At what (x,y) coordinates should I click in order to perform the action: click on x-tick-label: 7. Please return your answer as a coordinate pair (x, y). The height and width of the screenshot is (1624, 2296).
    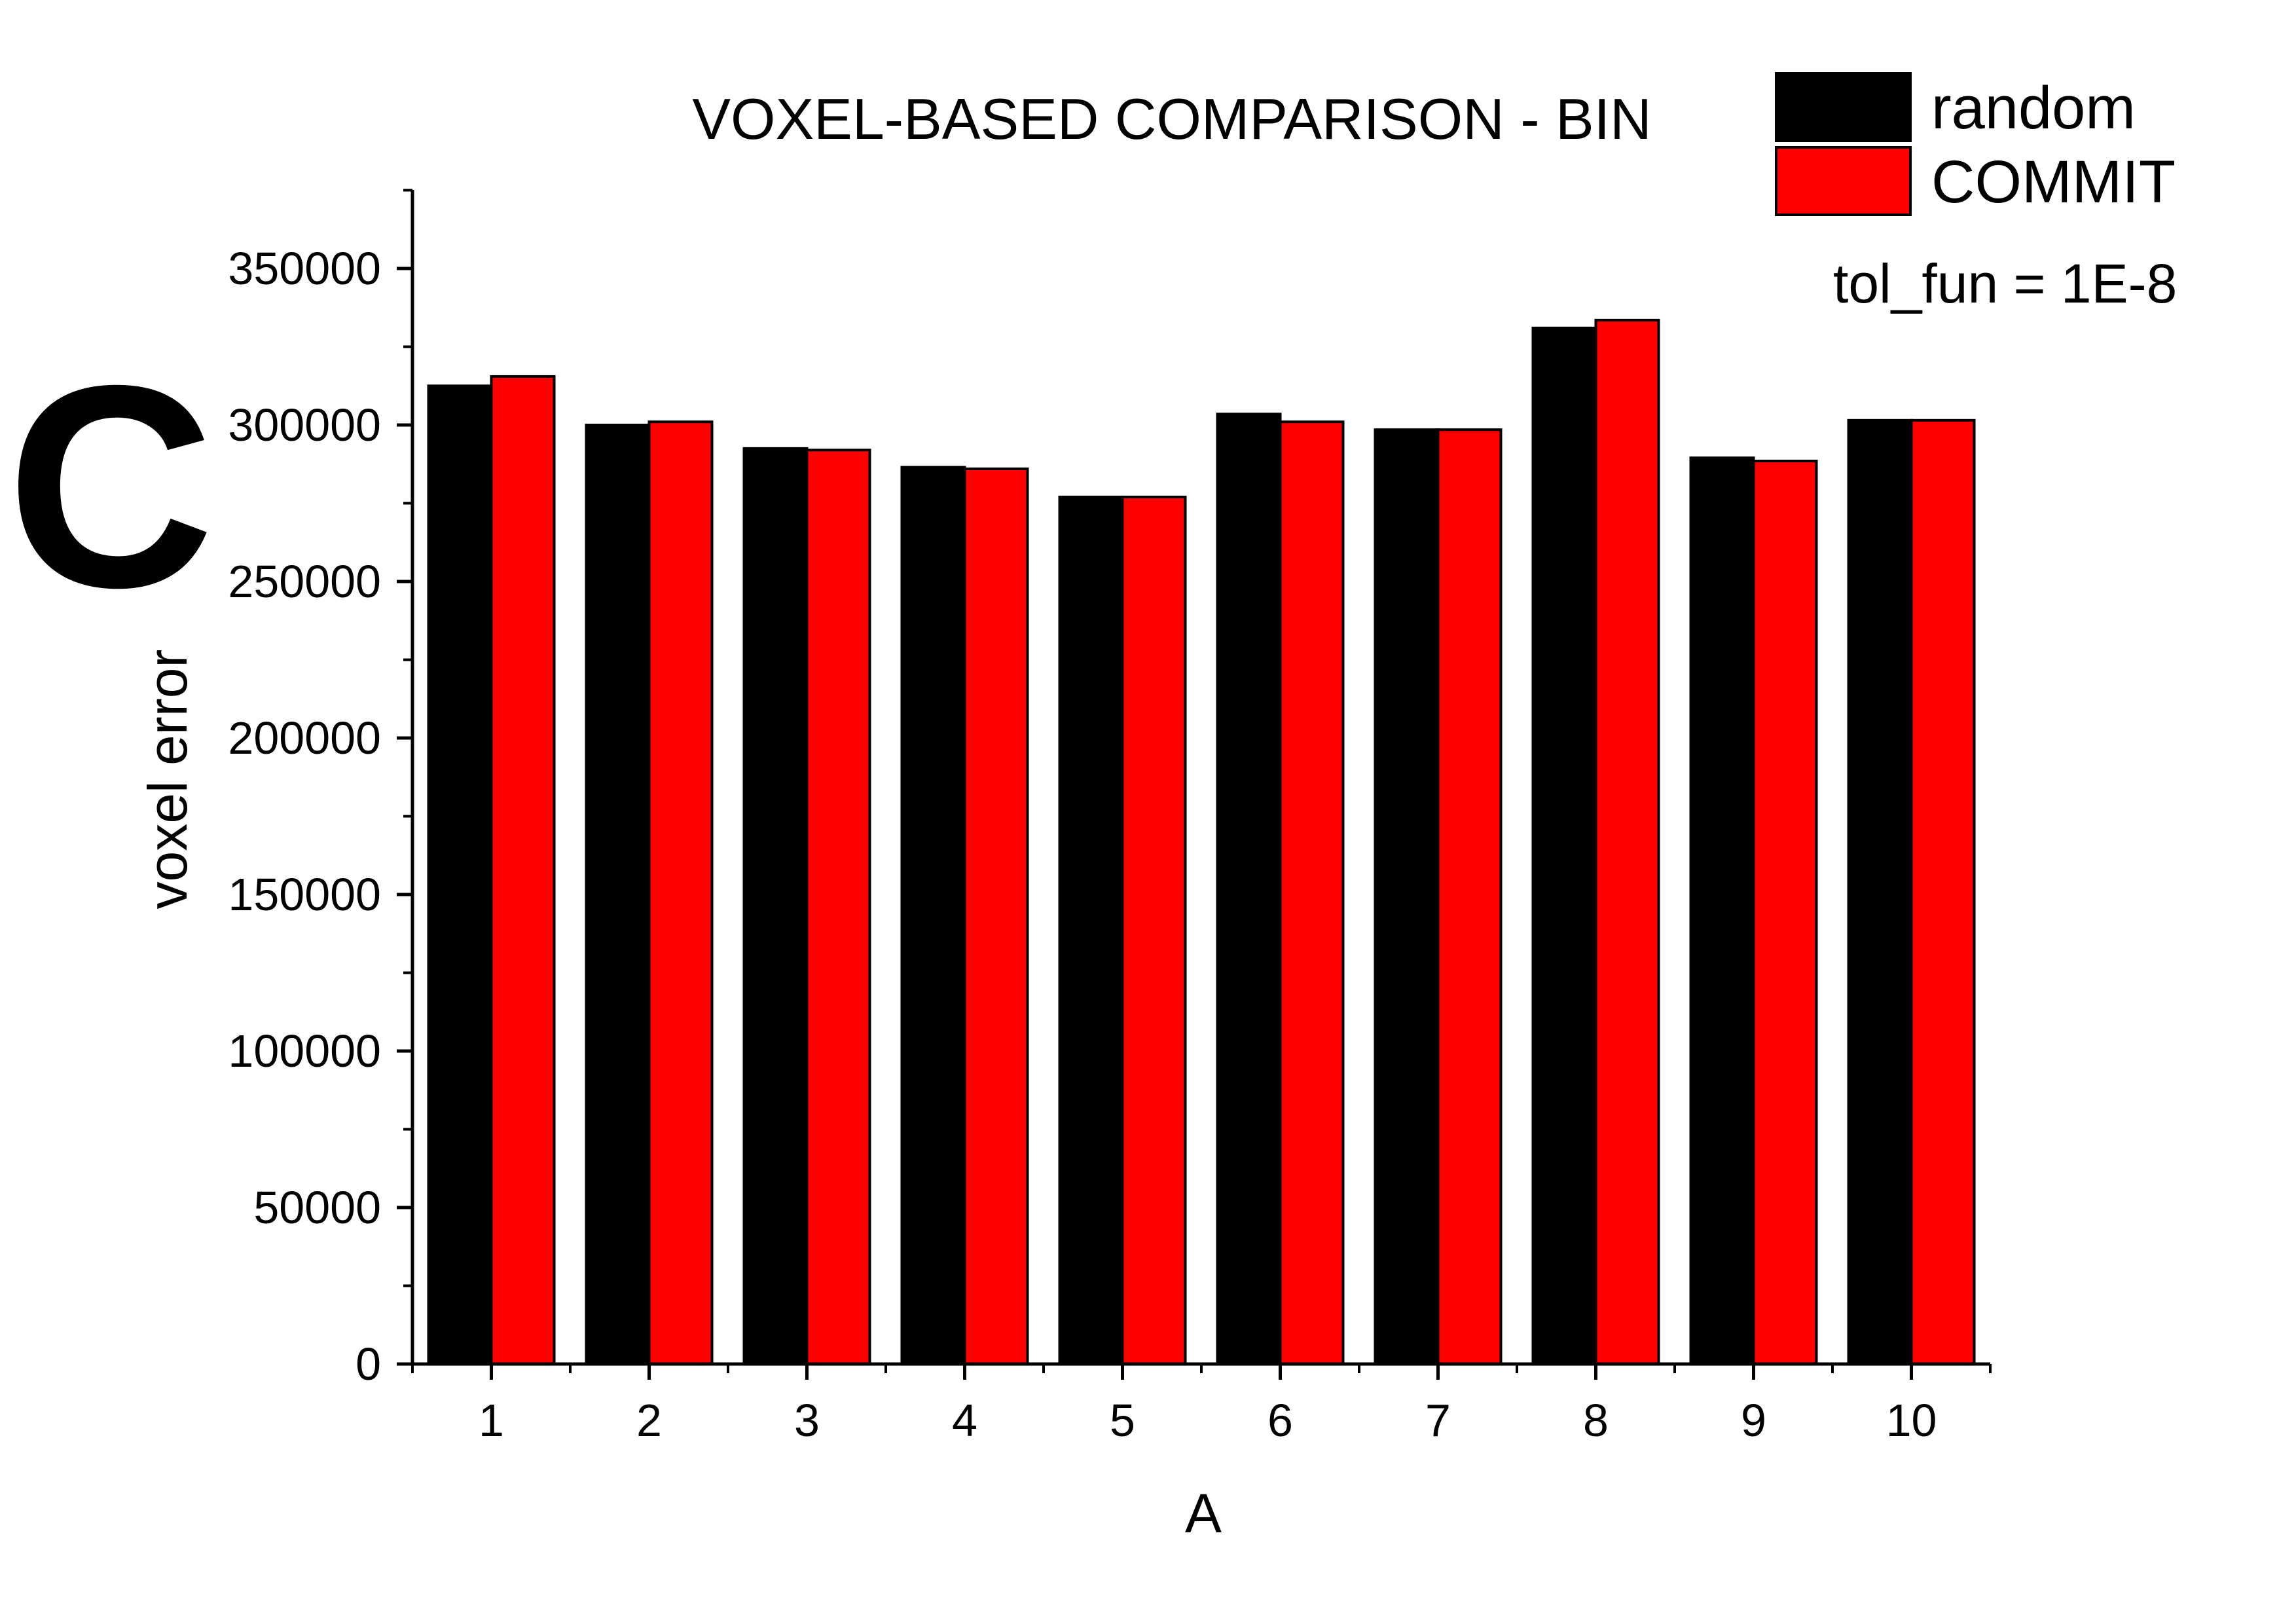
    Looking at the image, I should click on (1438, 1420).